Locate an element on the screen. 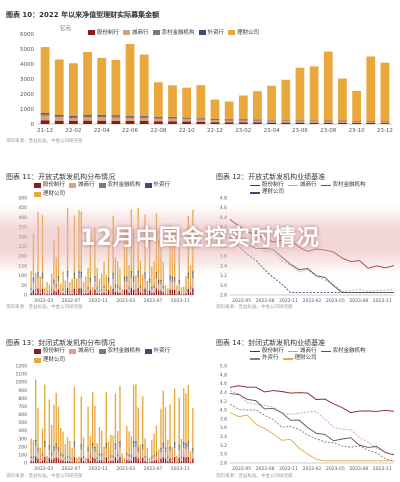 Image resolution: width=400 pixels, height=482 pixels. series-line is located at coordinates (311, 437).